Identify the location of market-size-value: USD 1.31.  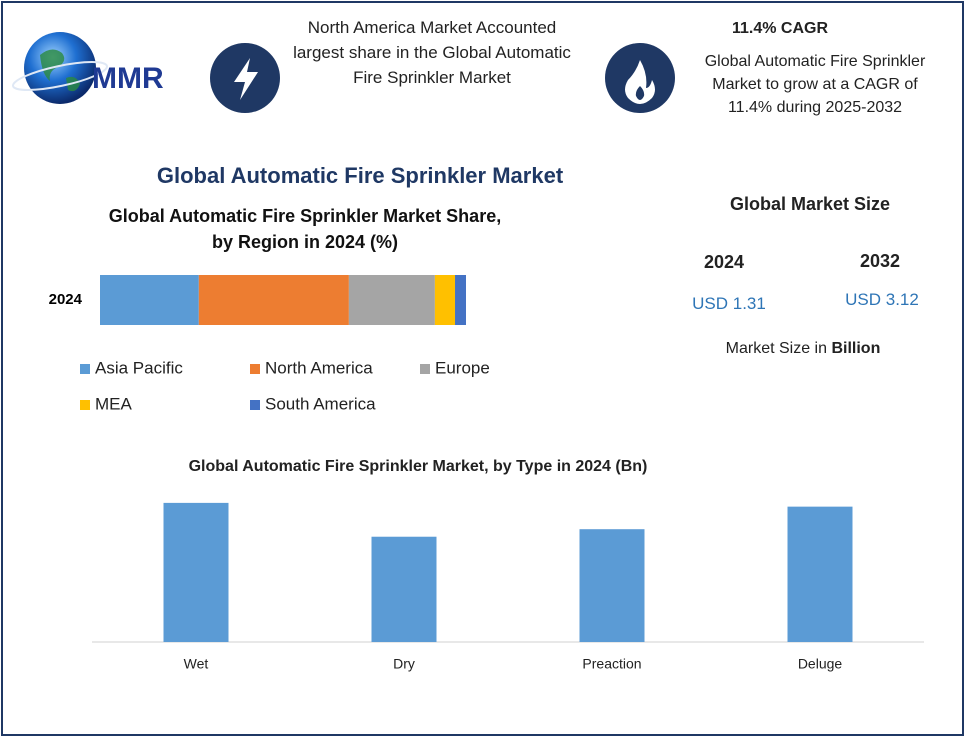
(729, 303).